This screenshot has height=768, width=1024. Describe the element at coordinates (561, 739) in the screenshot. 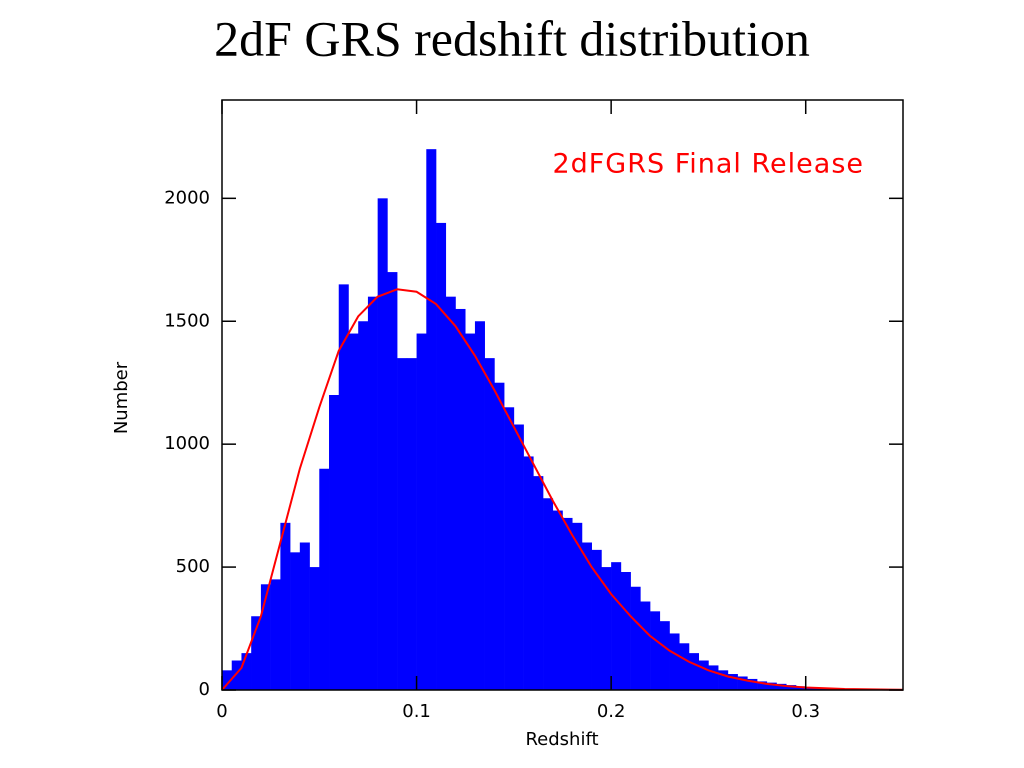

I see `x-axis-label: Redshift` at that location.